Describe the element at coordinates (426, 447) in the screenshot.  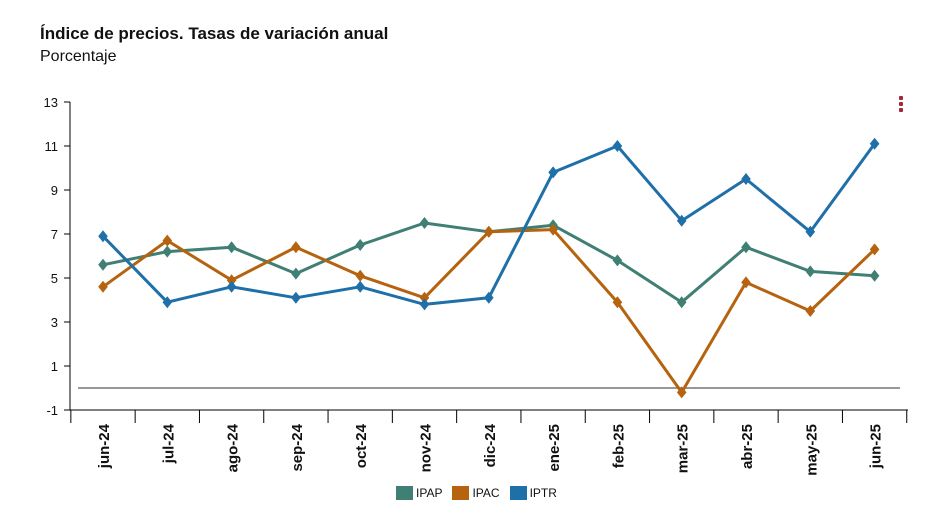
I see `x-tick-label: nov-24` at that location.